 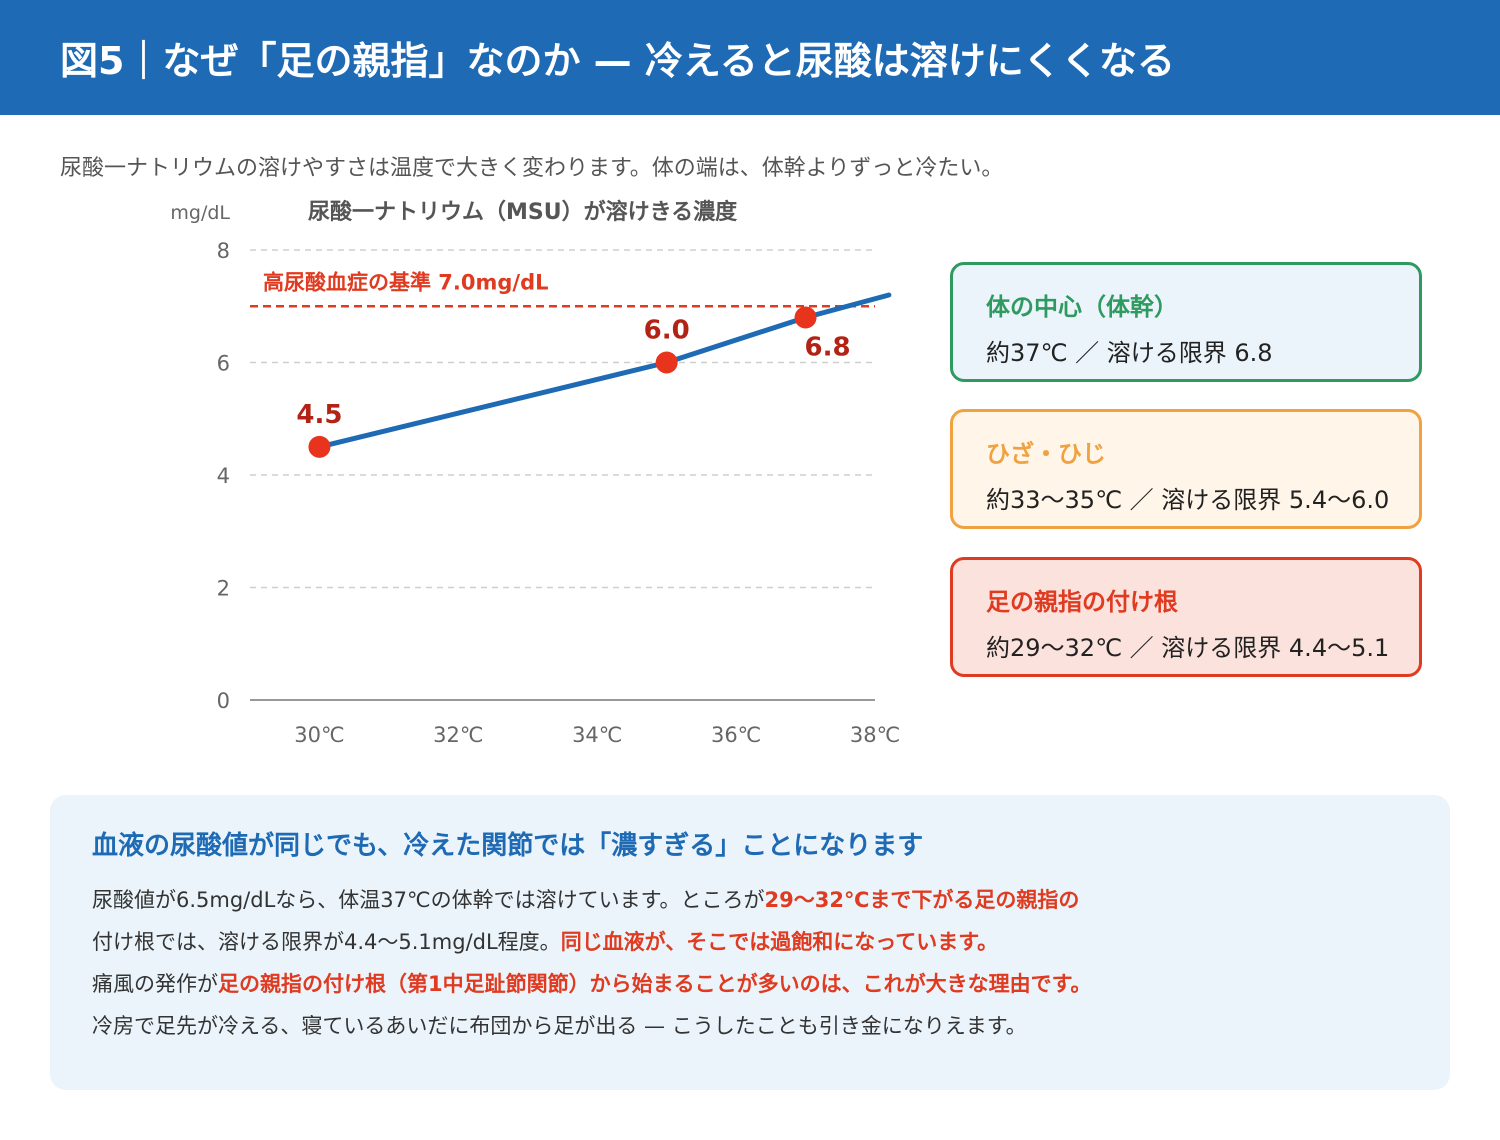 What do you see at coordinates (1186, 322) in the screenshot?
I see `card-trunk: 体の中心（体幹） 約37℃ ／ 溶ける限界 6.8` at bounding box center [1186, 322].